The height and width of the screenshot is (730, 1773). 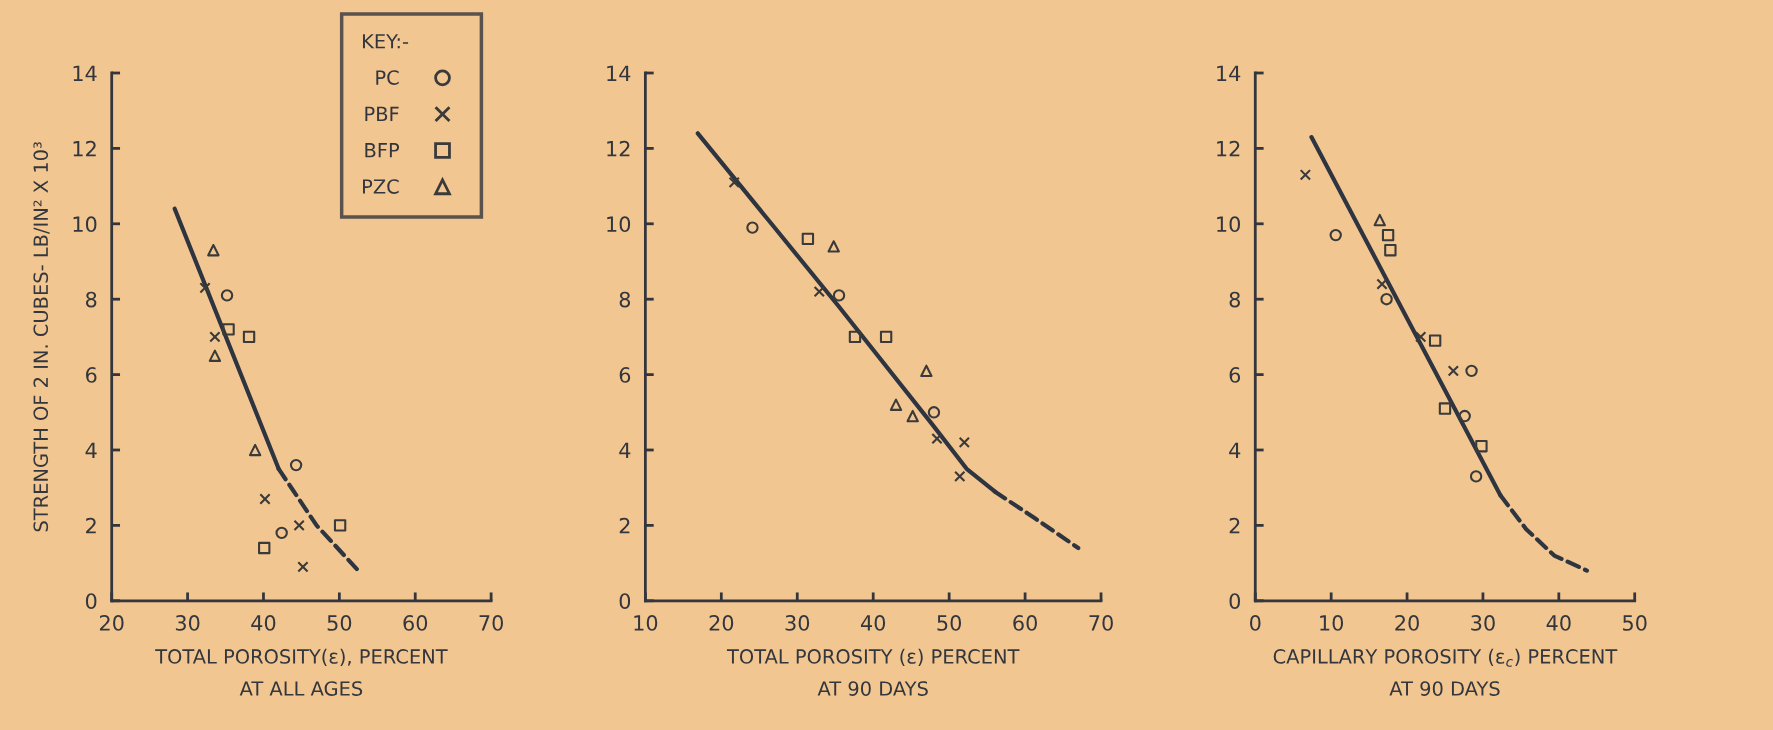 What do you see at coordinates (1255, 623) in the screenshot?
I see `x-tick-label: 0` at bounding box center [1255, 623].